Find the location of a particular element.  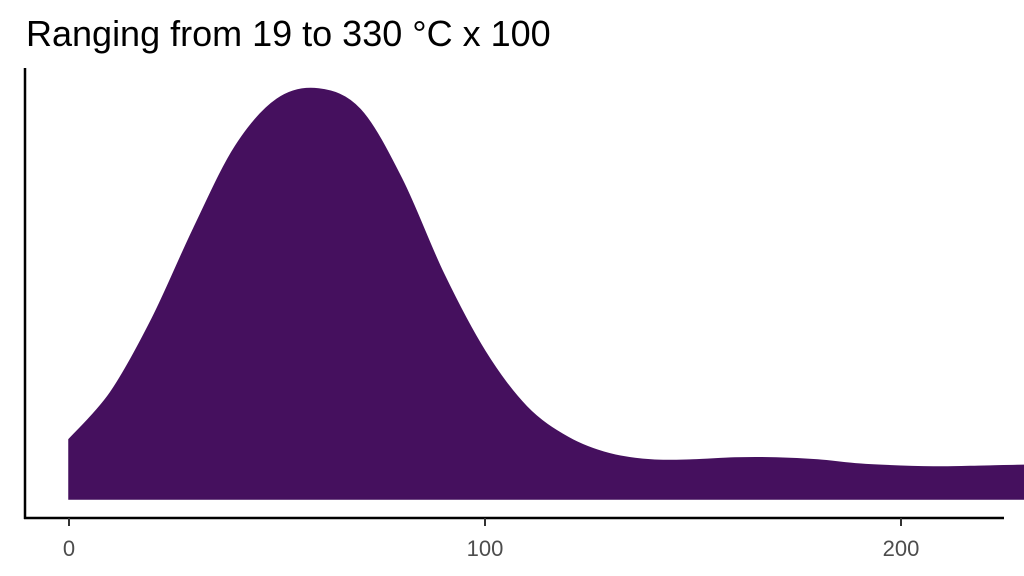

x-tick-label: 0 is located at coordinates (69, 548).